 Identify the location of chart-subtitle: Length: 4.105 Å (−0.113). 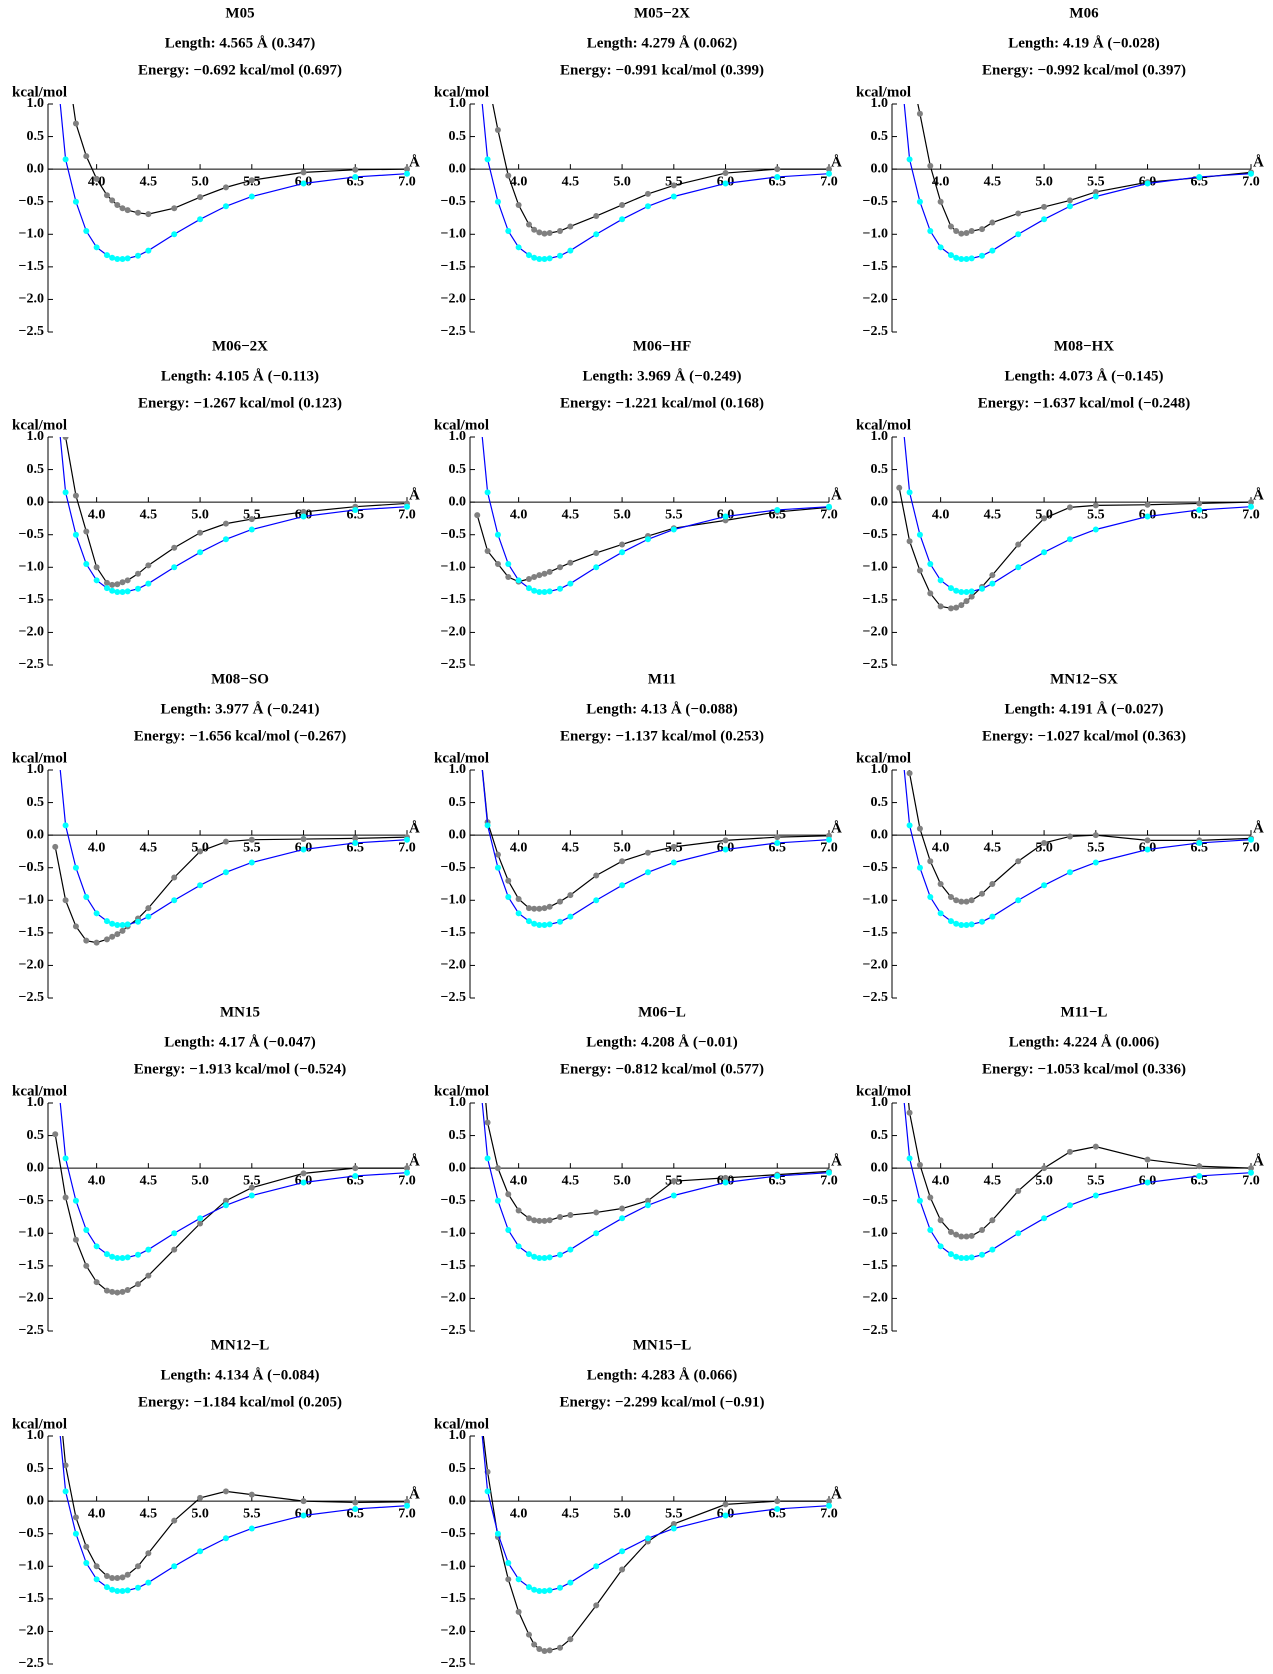
(240, 376).